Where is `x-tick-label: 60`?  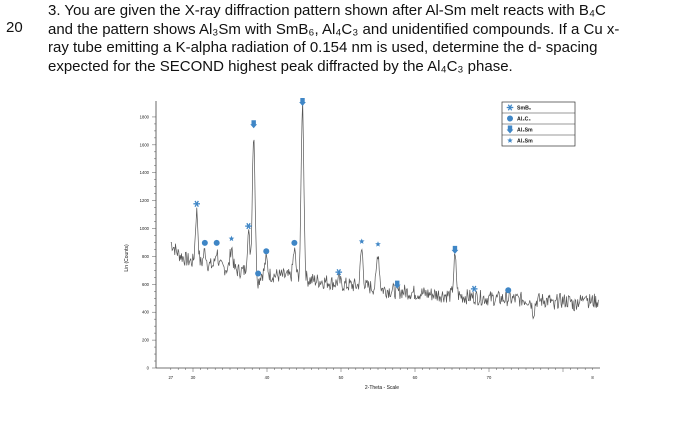
x-tick-label: 60 is located at coordinates (415, 377).